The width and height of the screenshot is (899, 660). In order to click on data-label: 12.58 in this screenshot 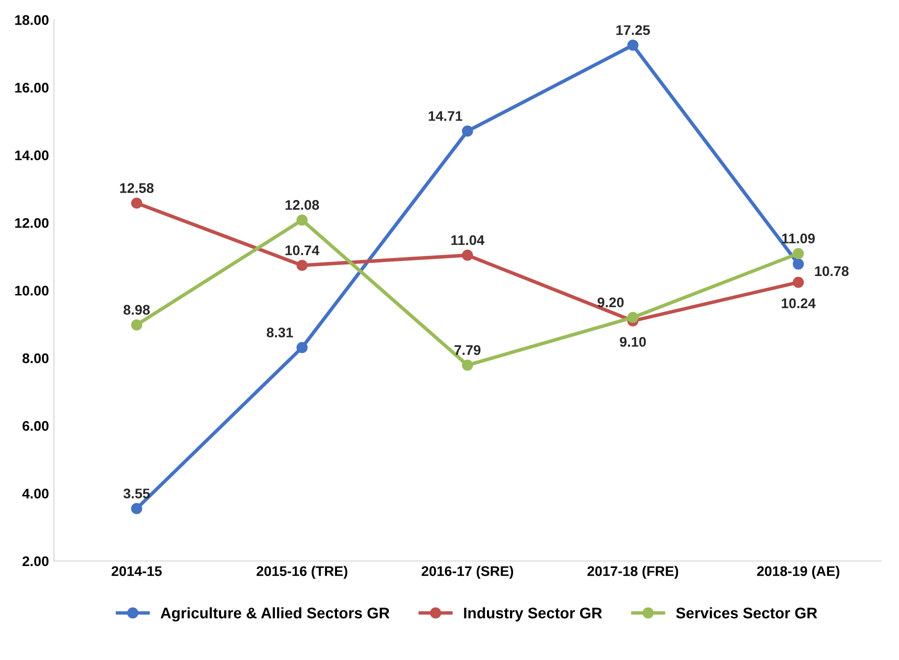, I will do `click(137, 188)`.